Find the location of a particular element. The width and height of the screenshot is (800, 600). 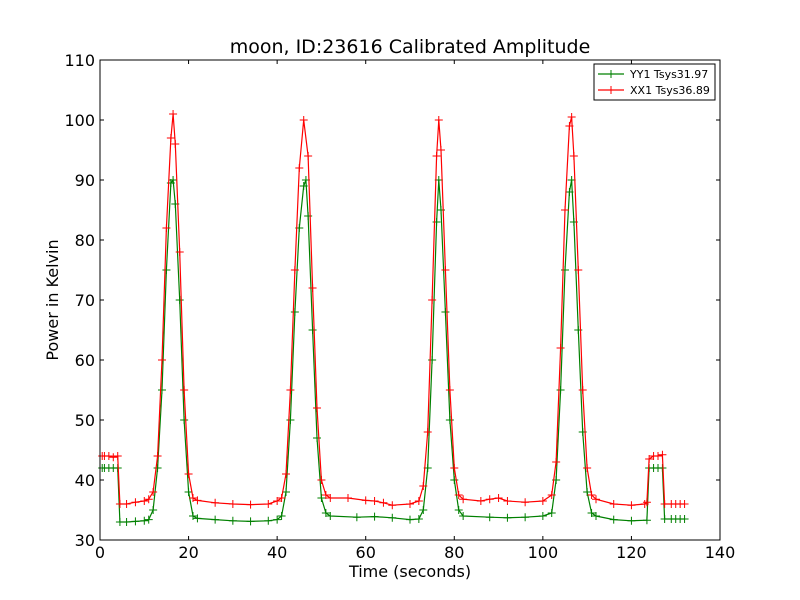

y-tick-label: 90 is located at coordinates (85, 180).